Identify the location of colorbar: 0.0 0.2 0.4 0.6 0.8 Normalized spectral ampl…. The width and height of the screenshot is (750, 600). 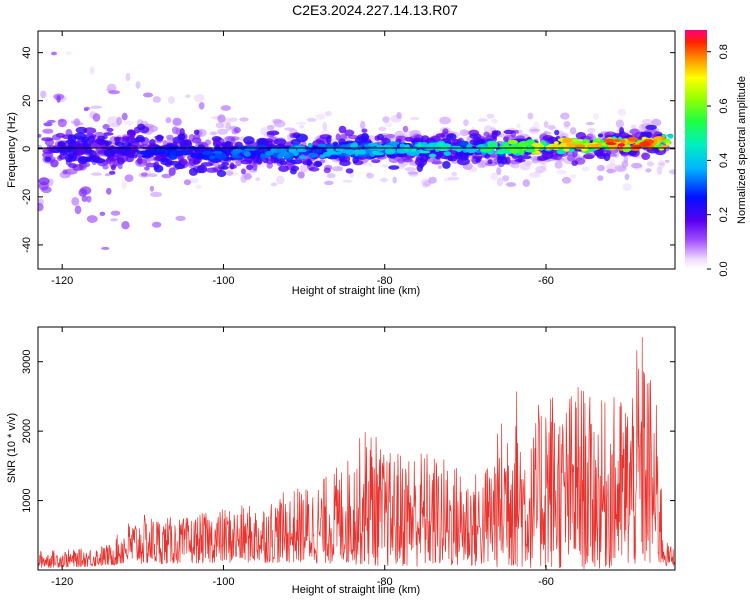
(716, 153).